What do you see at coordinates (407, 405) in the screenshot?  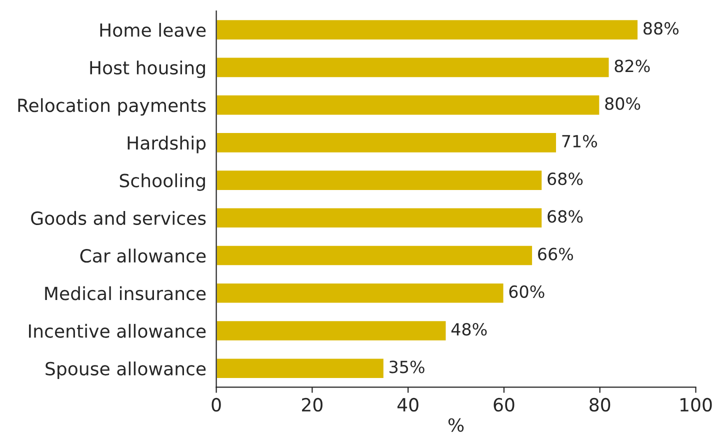 I see `x-tick-label: 40` at bounding box center [407, 405].